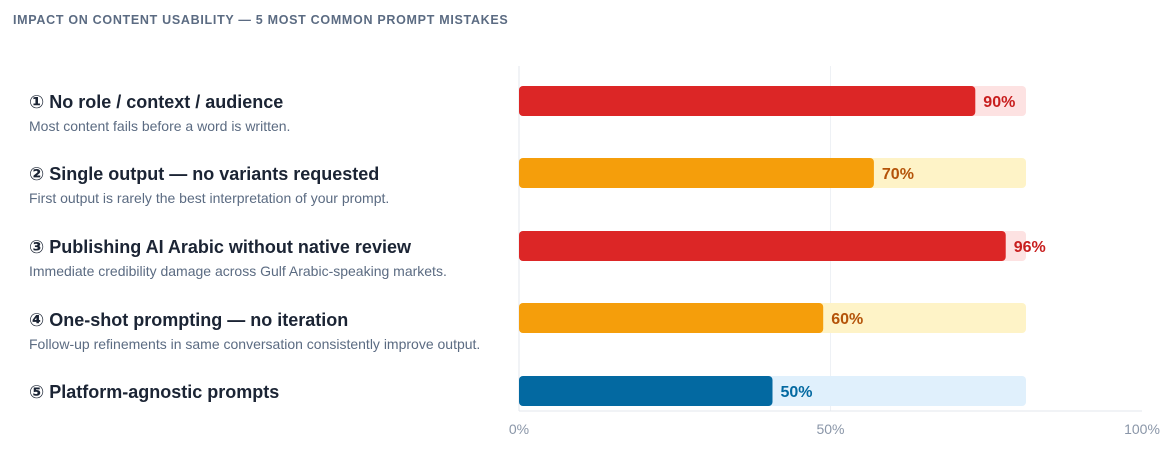 The height and width of the screenshot is (459, 1170). Describe the element at coordinates (1142, 429) in the screenshot. I see `x-tick-label-2: 100%` at that location.